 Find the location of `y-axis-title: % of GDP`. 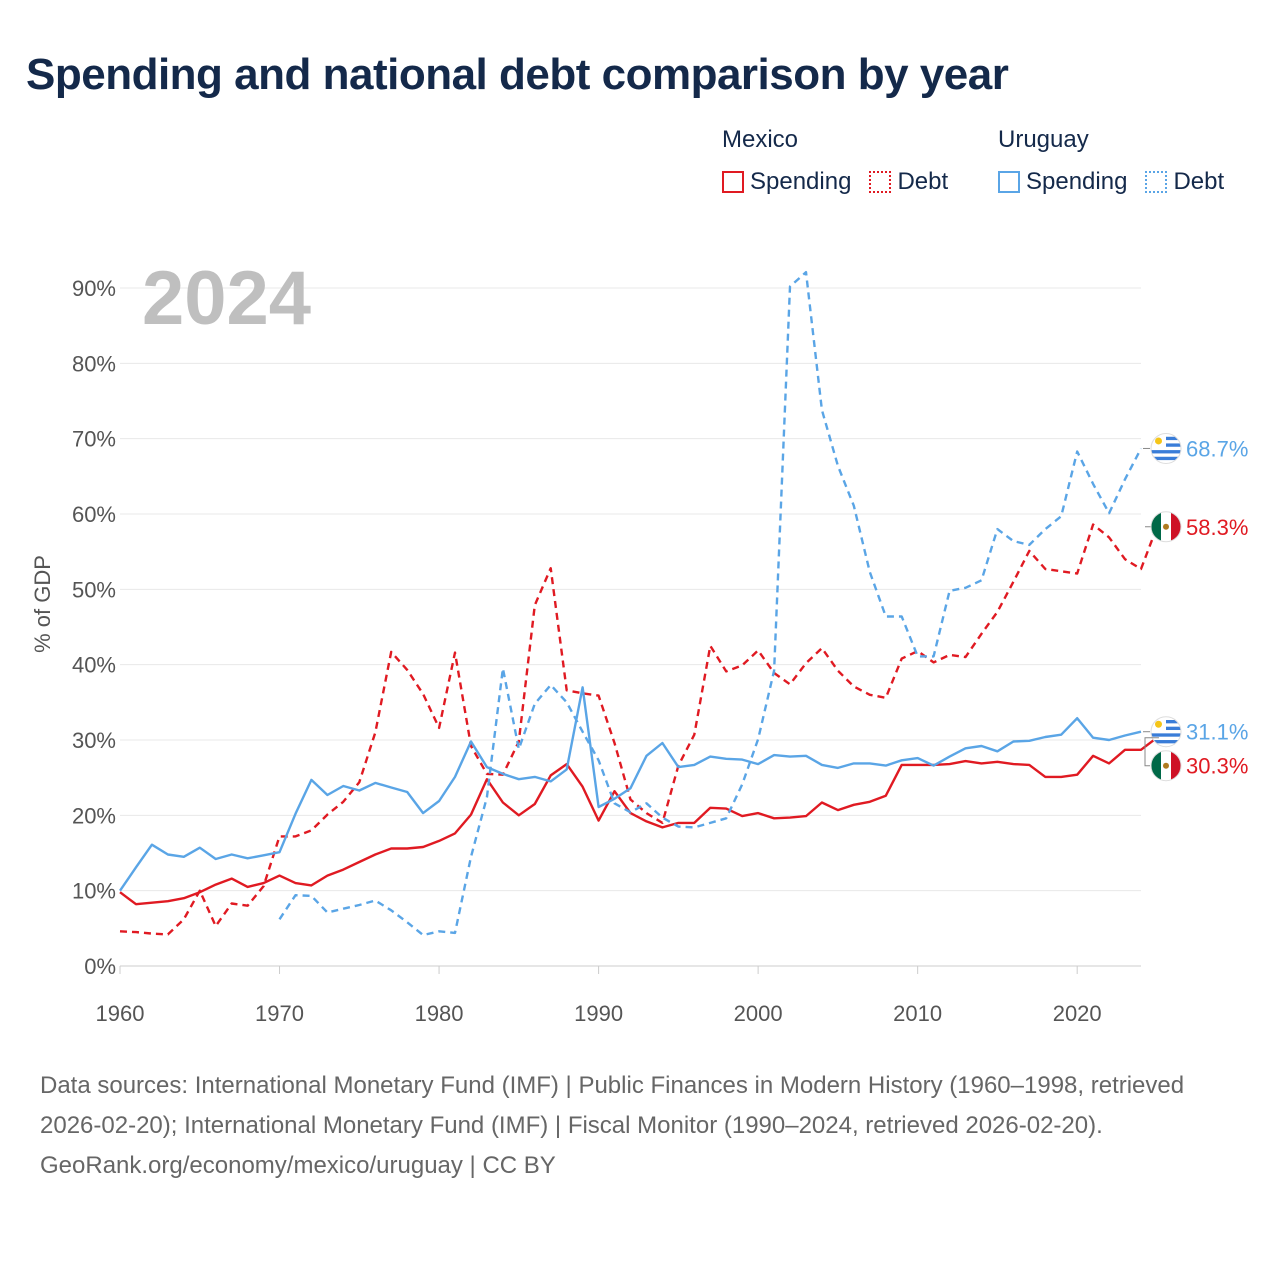

y-axis-title: % of GDP is located at coordinates (42, 604).